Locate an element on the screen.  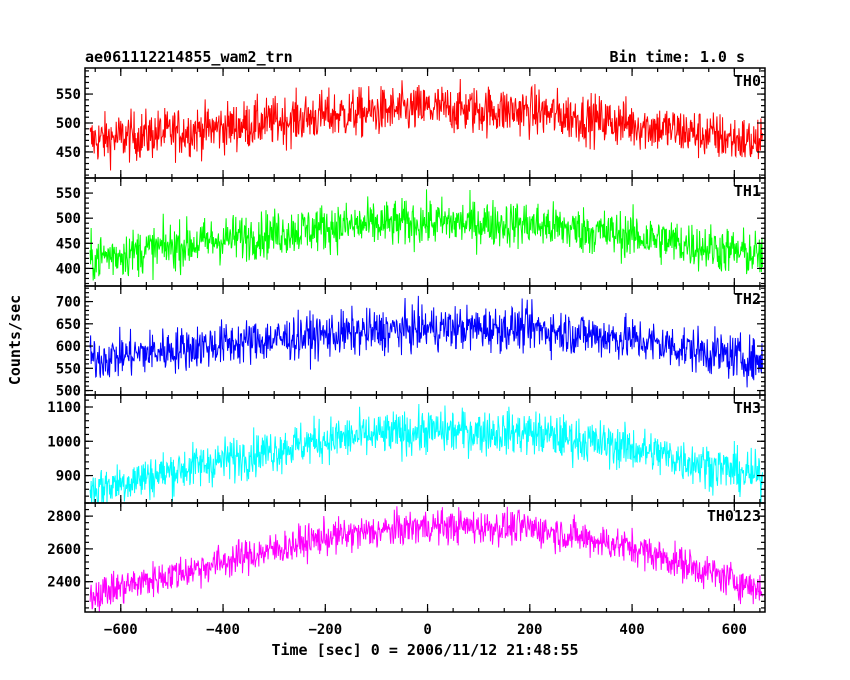
x-tick-label: 0 is located at coordinates (427, 630).